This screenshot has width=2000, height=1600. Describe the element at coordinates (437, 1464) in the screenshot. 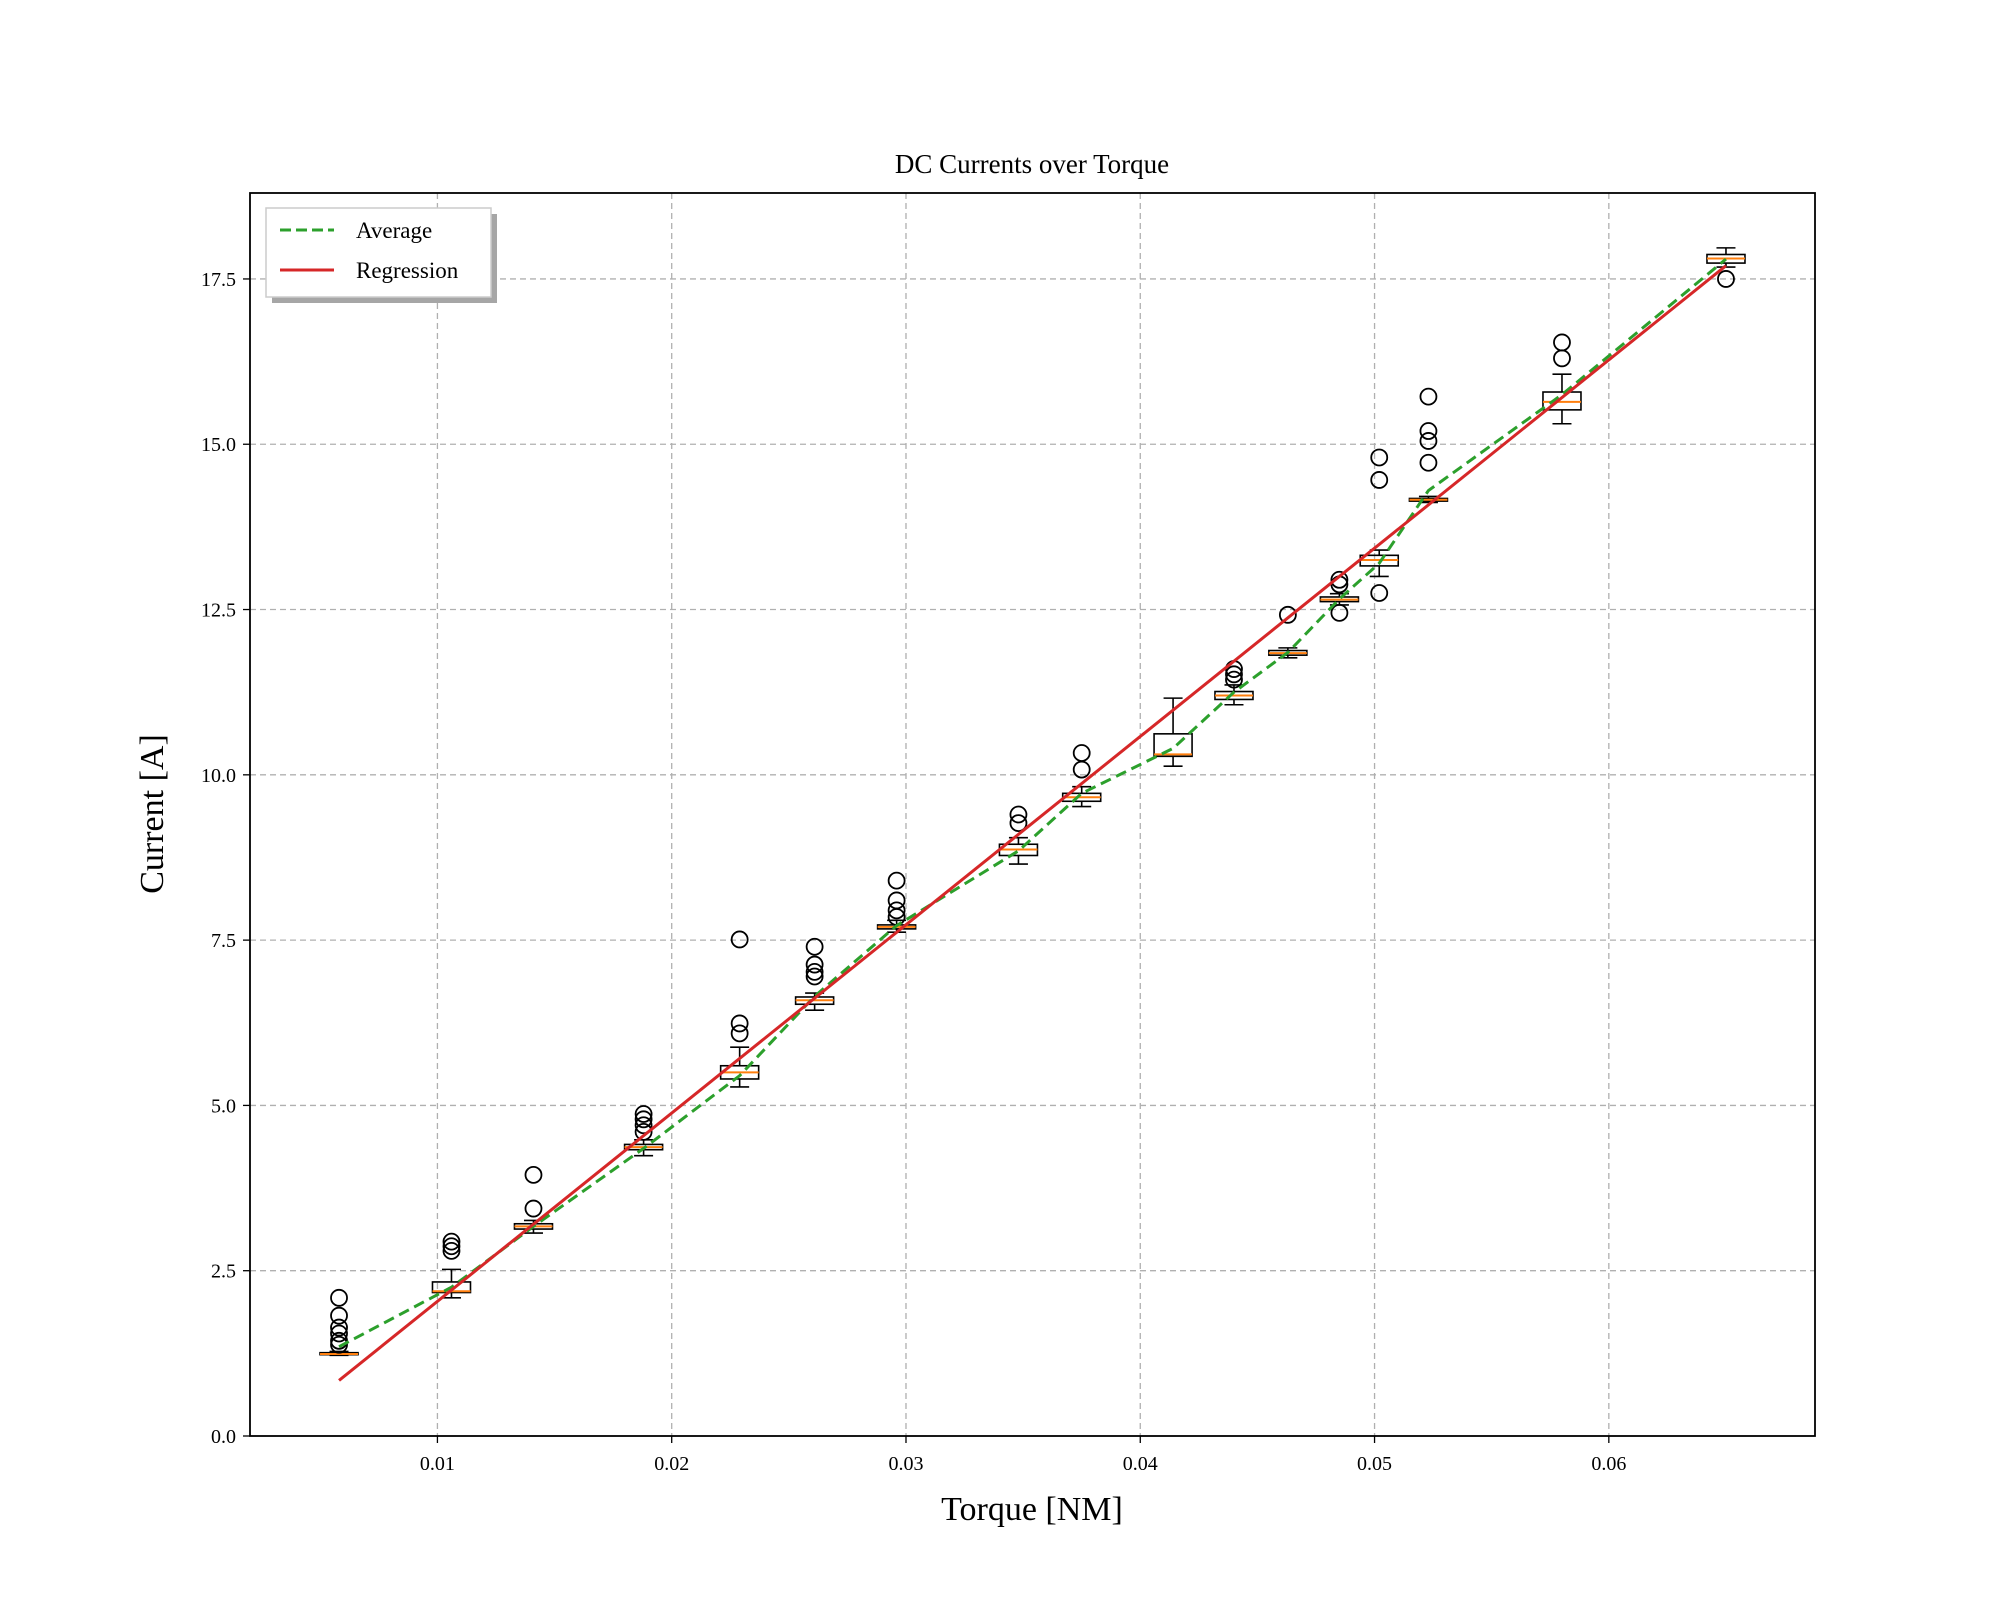

I see `x-tick-label: 0.01` at that location.